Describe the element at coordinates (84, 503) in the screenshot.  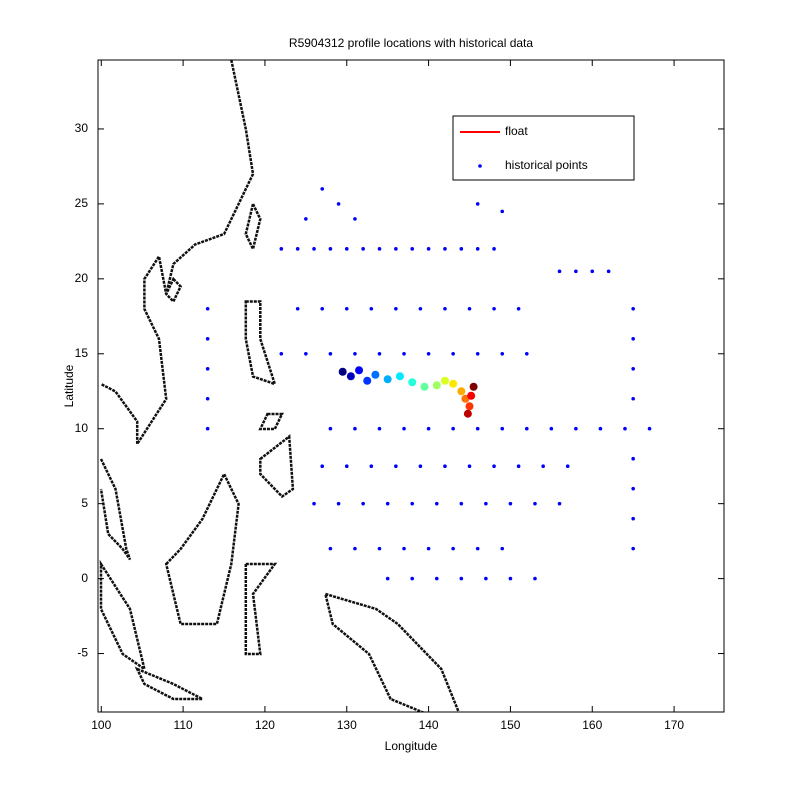
I see `y-tick-label: 5` at that location.